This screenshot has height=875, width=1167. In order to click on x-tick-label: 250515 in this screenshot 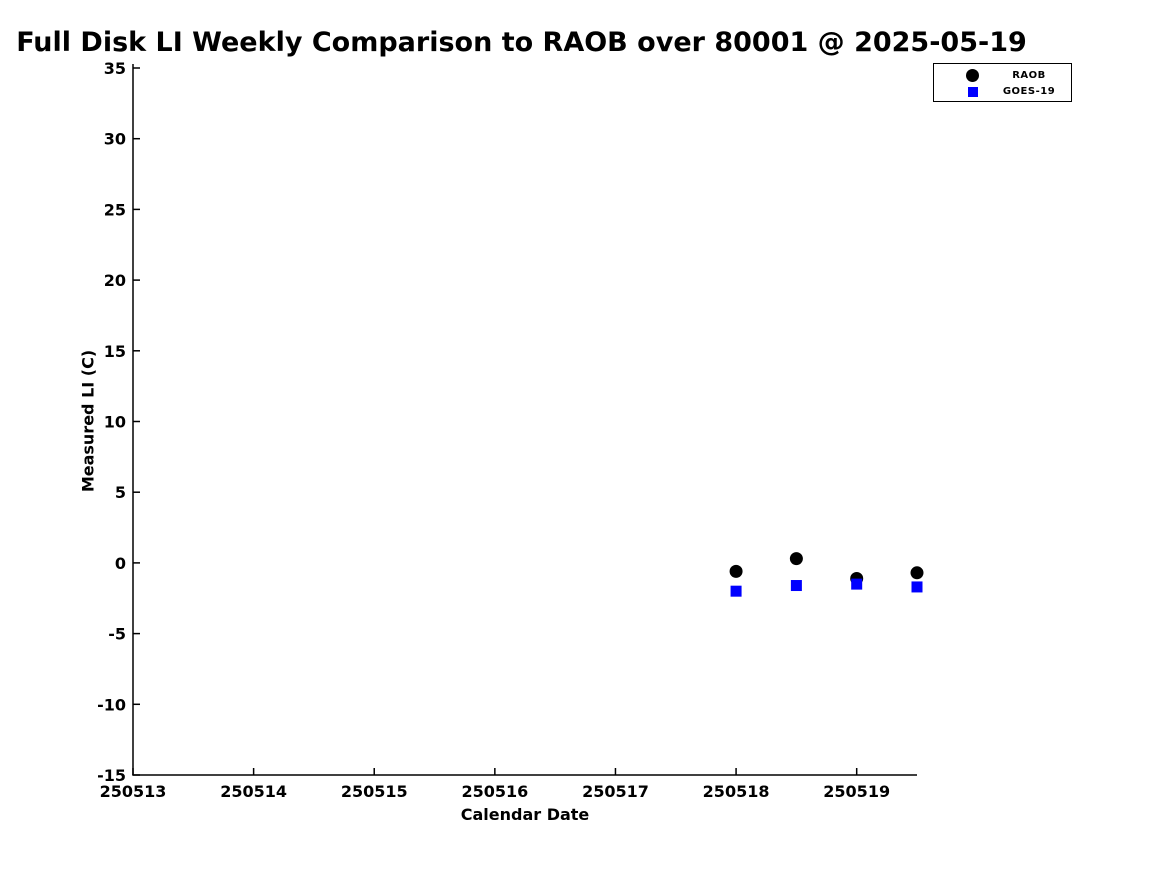, I will do `click(374, 791)`.